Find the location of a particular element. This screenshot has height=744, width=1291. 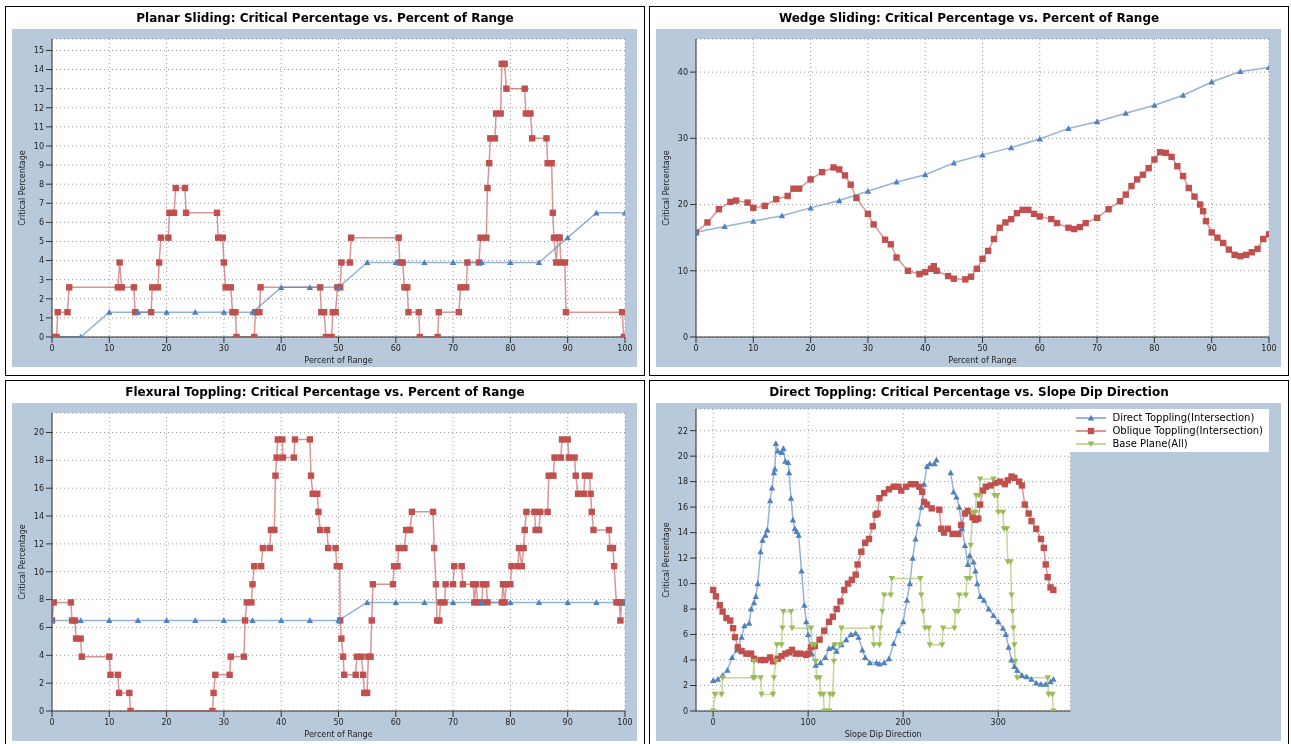

y-tick-label: 10 is located at coordinates (38, 146).